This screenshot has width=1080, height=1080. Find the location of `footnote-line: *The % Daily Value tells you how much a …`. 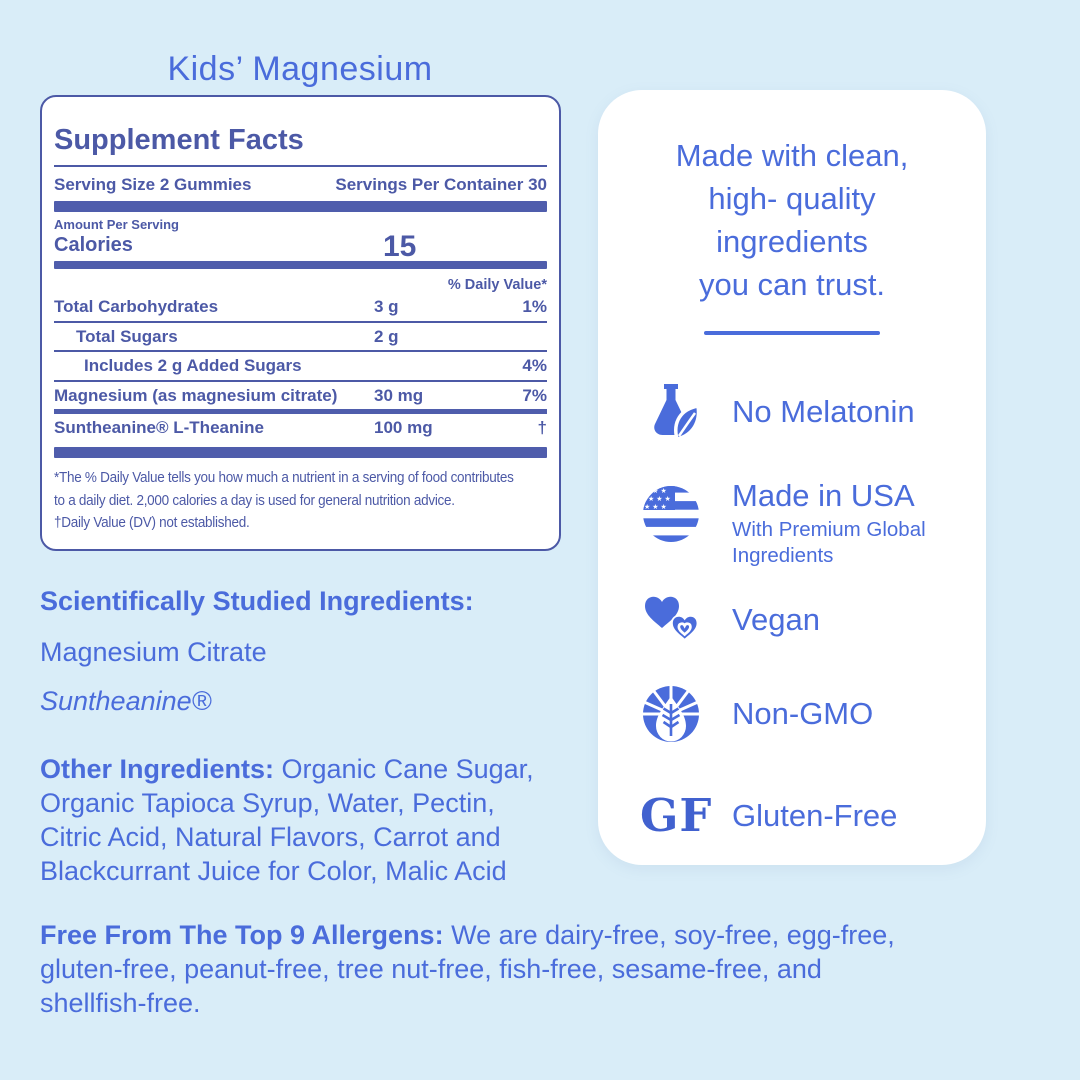

footnote-line: *The % Daily Value tells you how much a … is located at coordinates (284, 477).